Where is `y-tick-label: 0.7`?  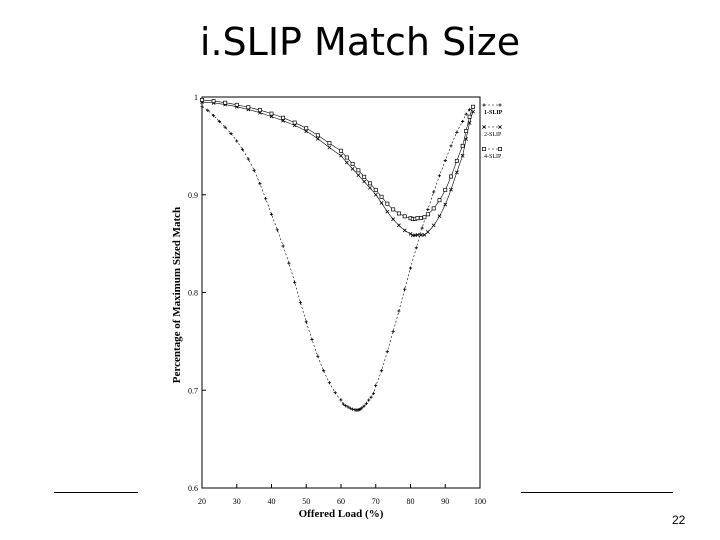
y-tick-label: 0.7 is located at coordinates (193, 390).